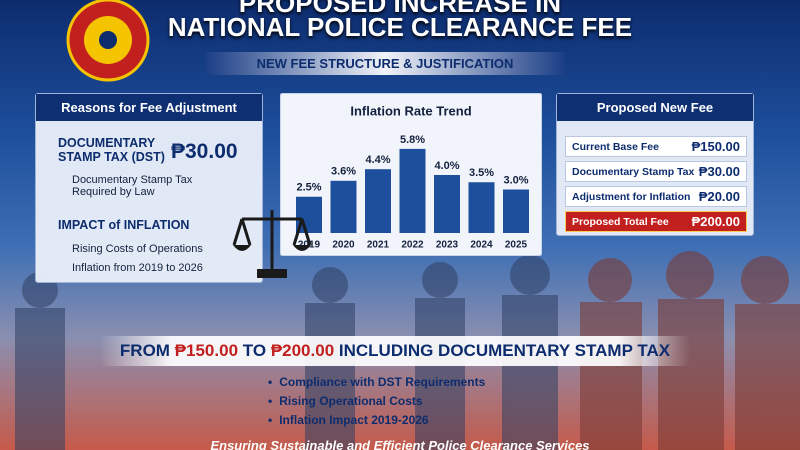 The height and width of the screenshot is (450, 800). I want to click on value-label: 4.0%, so click(446, 166).